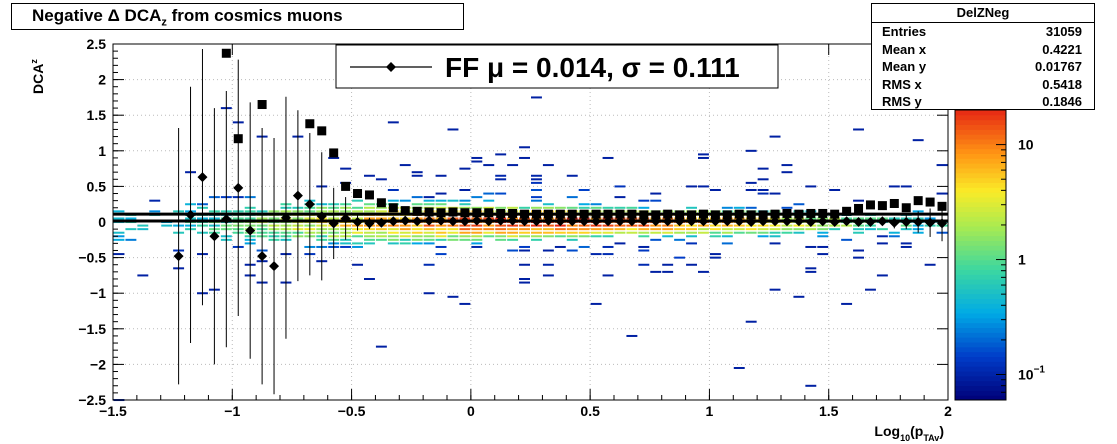  Describe the element at coordinates (92, 329) in the screenshot. I see `y-tick-label: −1.5` at that location.